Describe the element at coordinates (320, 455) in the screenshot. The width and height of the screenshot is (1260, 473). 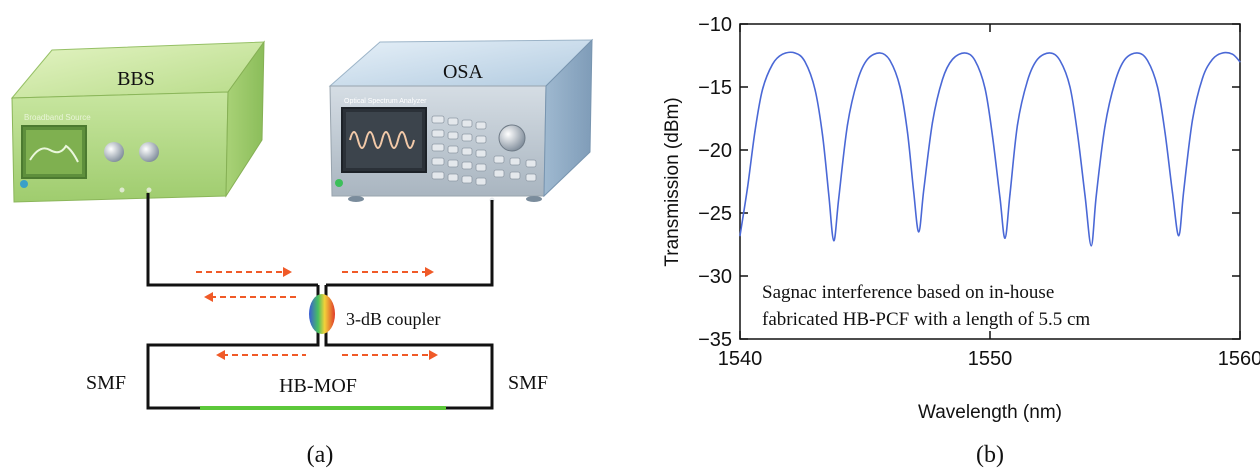
I see `caption-a: (a)` at that location.